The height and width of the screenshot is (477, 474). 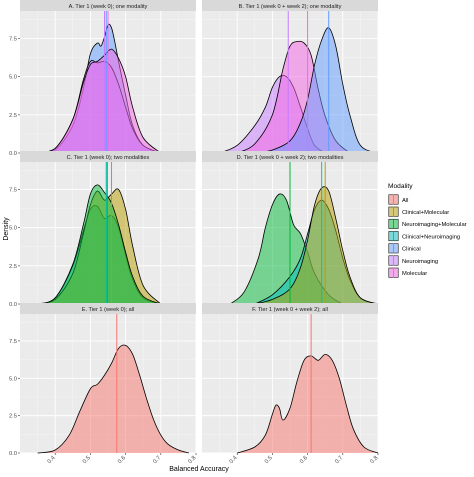 What do you see at coordinates (411, 250) in the screenshot?
I see `legend-label: Clinical` at bounding box center [411, 250].